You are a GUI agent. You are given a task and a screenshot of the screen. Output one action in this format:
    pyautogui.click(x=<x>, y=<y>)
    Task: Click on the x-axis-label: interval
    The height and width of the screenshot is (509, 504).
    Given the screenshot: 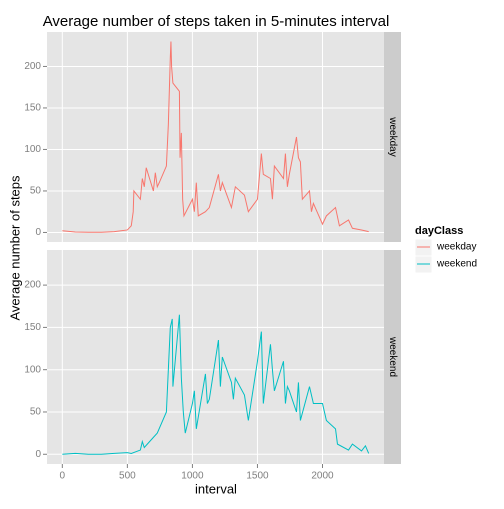 What is the action you would take?
    pyautogui.click(x=216, y=488)
    